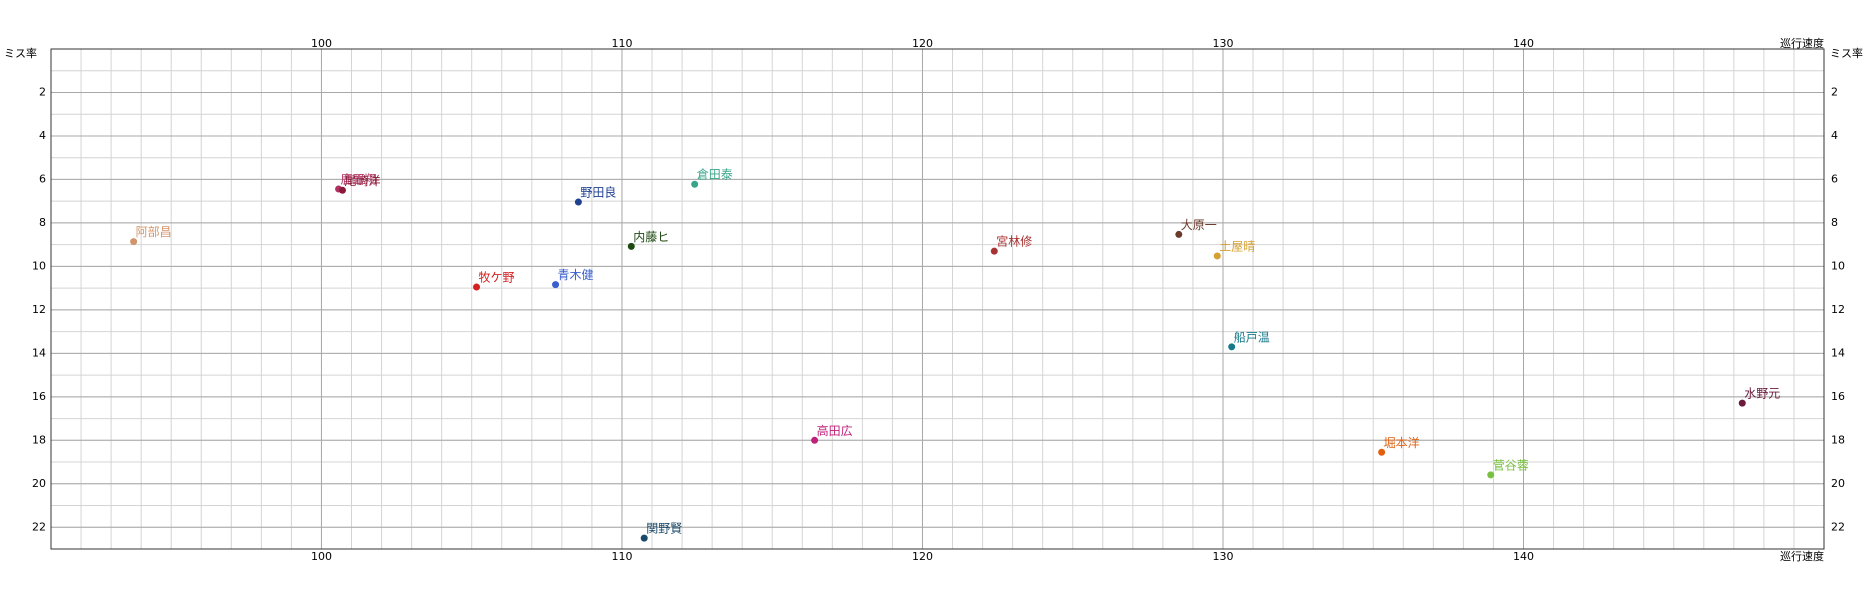 This screenshot has width=1875, height=600. What do you see at coordinates (1846, 53) in the screenshot?
I see `y-axis-label-right: ミス率` at bounding box center [1846, 53].